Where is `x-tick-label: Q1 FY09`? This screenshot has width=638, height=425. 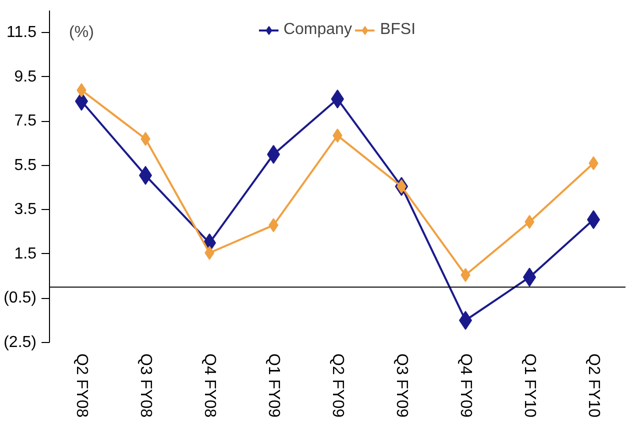 x-tick-label: Q1 FY09 is located at coordinates (273, 386).